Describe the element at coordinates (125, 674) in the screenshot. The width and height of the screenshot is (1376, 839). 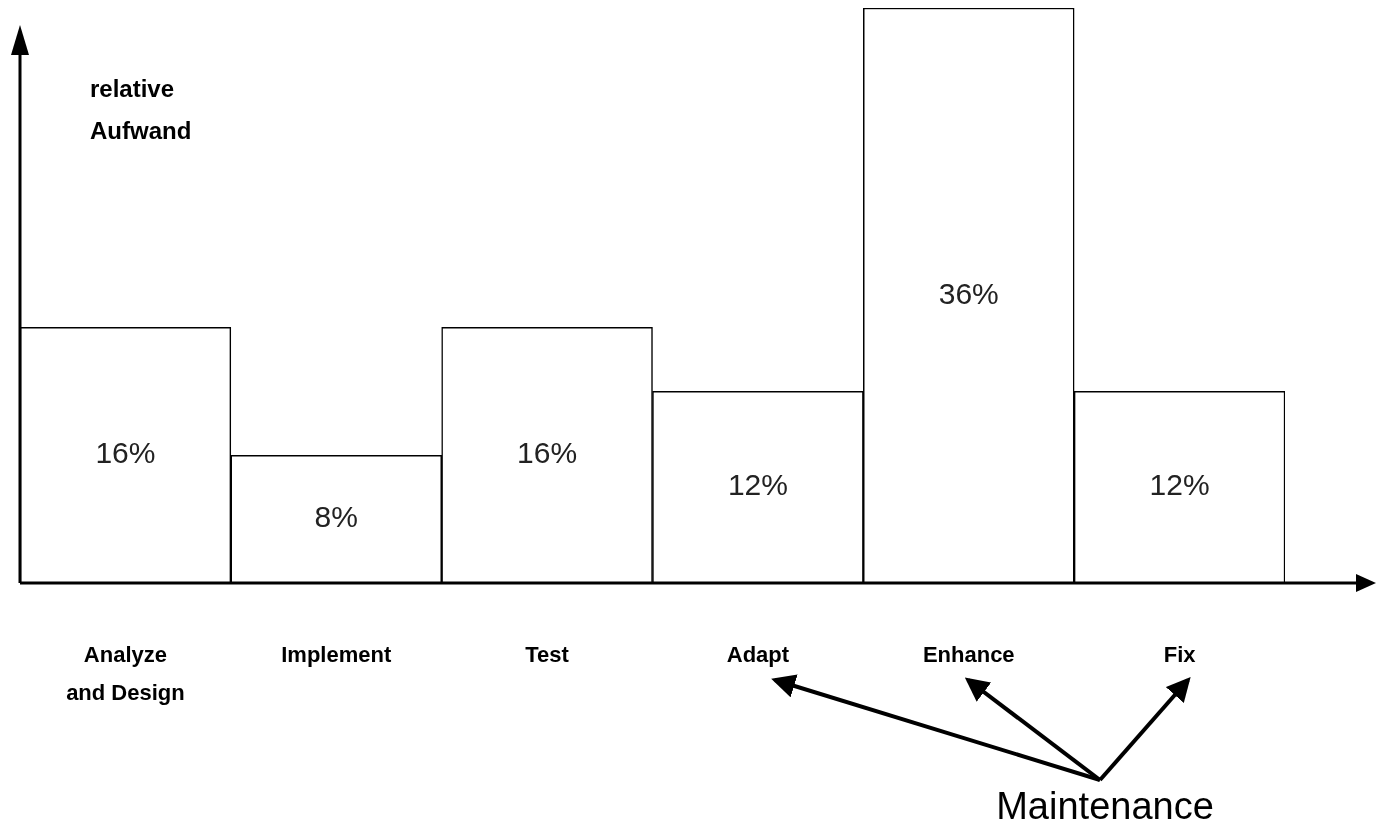
I see `x-tick-label: Analyze and Design` at that location.